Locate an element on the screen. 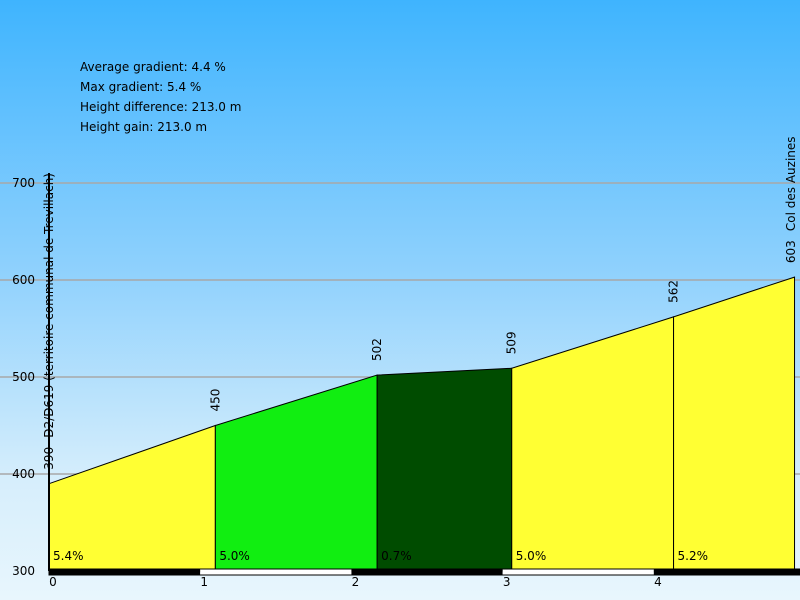 This screenshot has width=800, height=600. elevation-label: 509 is located at coordinates (512, 342).